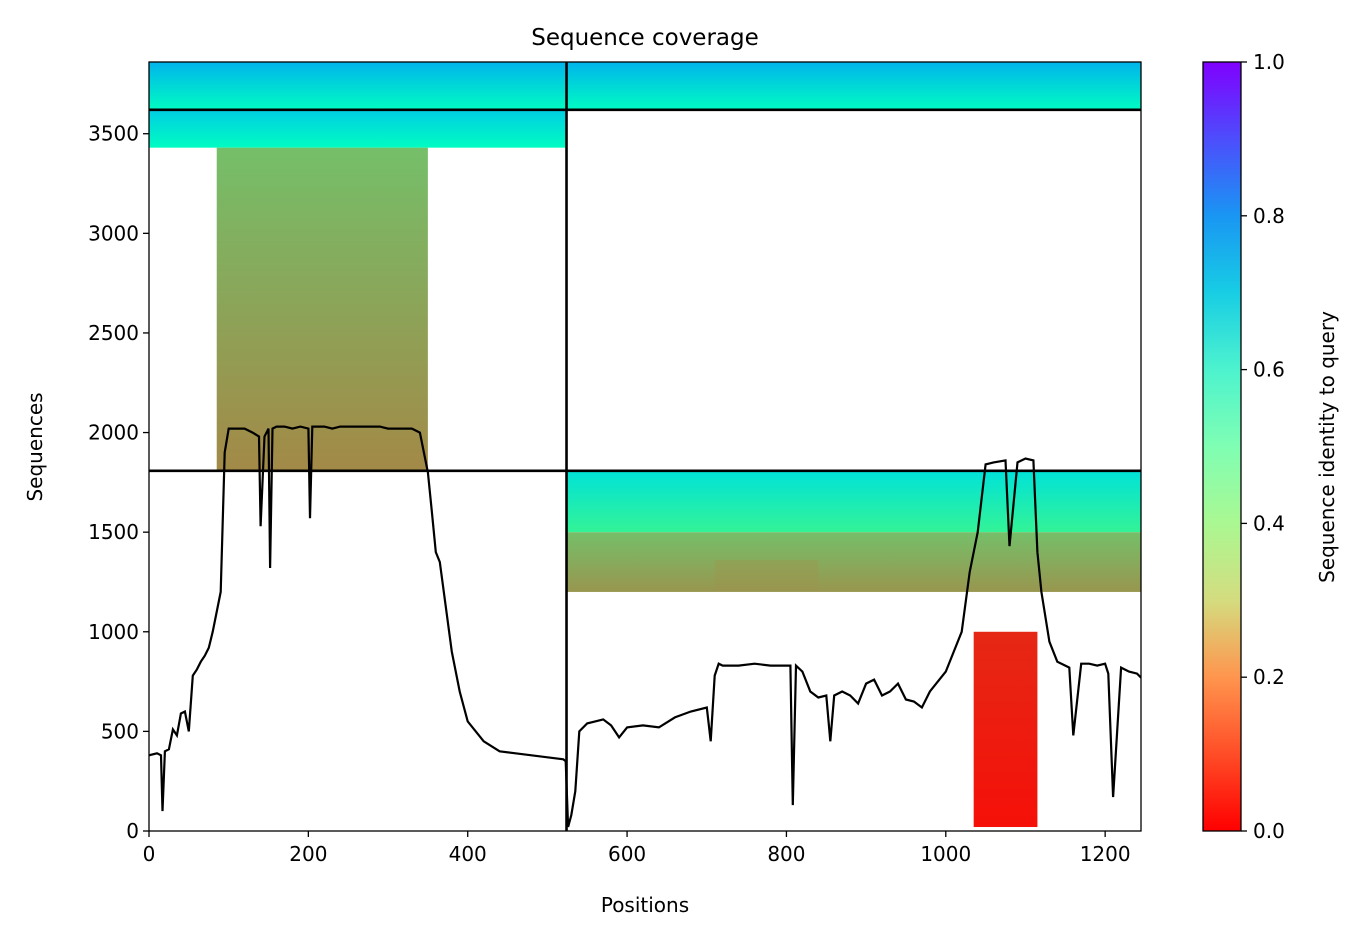  I want to click on y-tick-label: 0, so click(132, 831).